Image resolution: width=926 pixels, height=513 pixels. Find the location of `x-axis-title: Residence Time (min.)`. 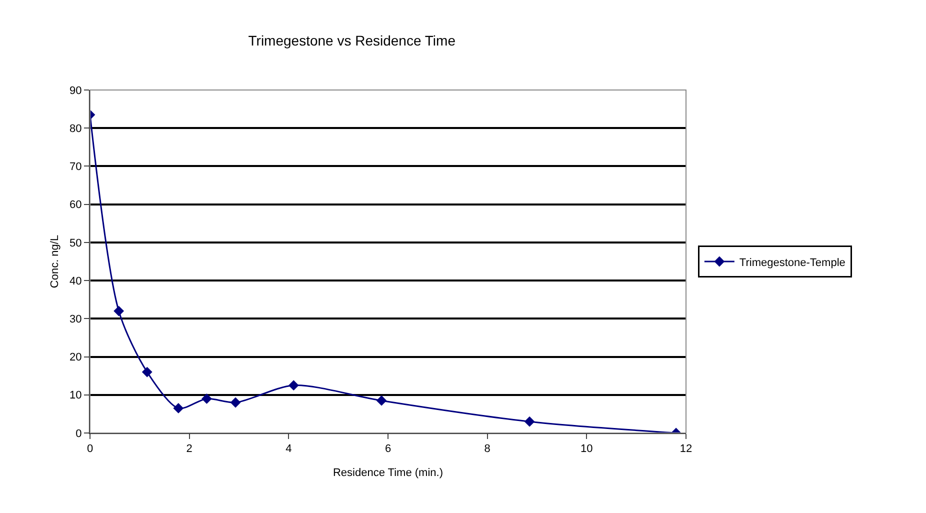

x-axis-title: Residence Time (min.) is located at coordinates (388, 473).